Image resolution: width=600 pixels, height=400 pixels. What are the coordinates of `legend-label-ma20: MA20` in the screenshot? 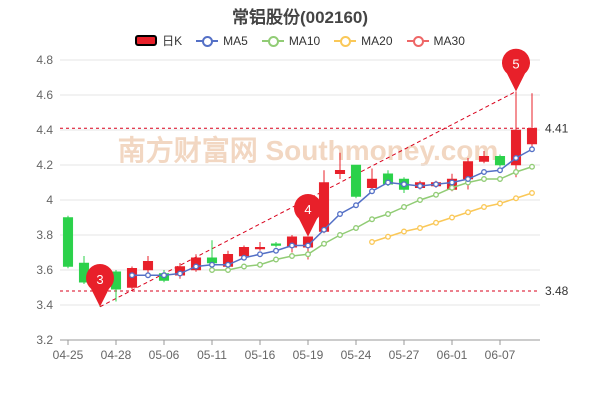 It's located at (377, 40).